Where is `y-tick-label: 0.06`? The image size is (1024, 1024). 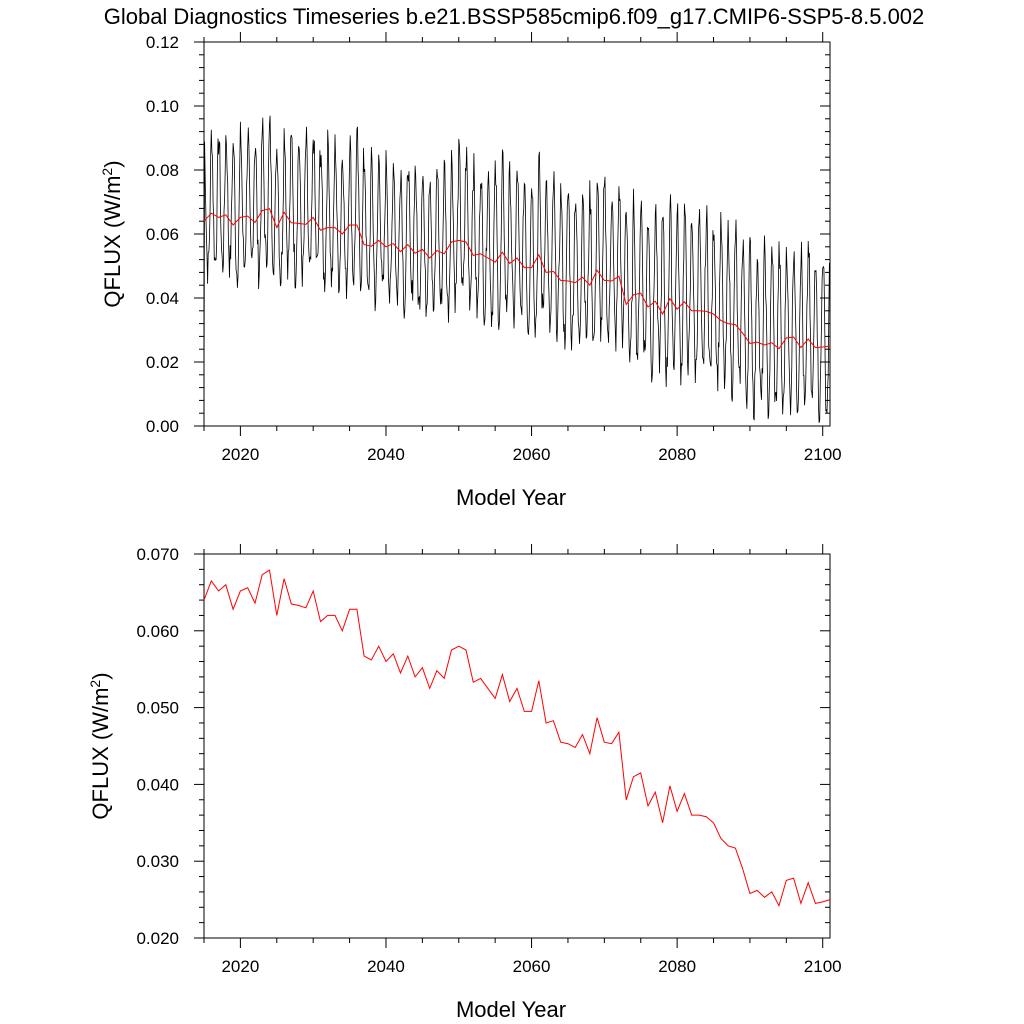
y-tick-label: 0.06 is located at coordinates (162, 234).